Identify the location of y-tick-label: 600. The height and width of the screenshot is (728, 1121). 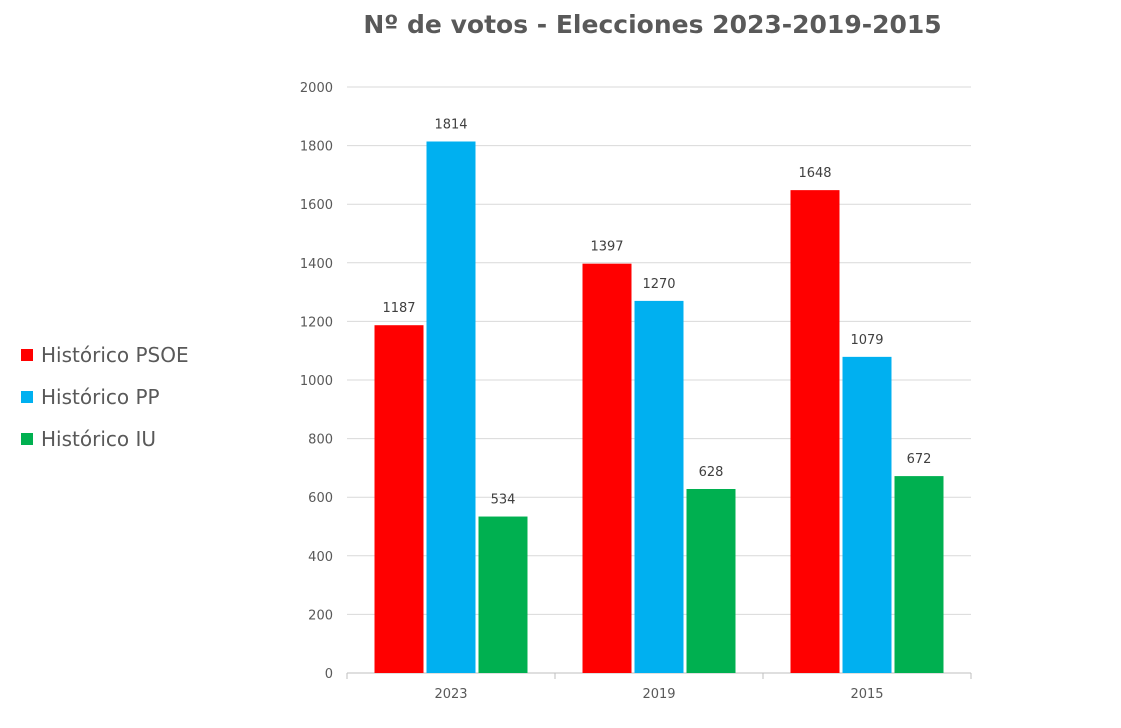
(320, 498).